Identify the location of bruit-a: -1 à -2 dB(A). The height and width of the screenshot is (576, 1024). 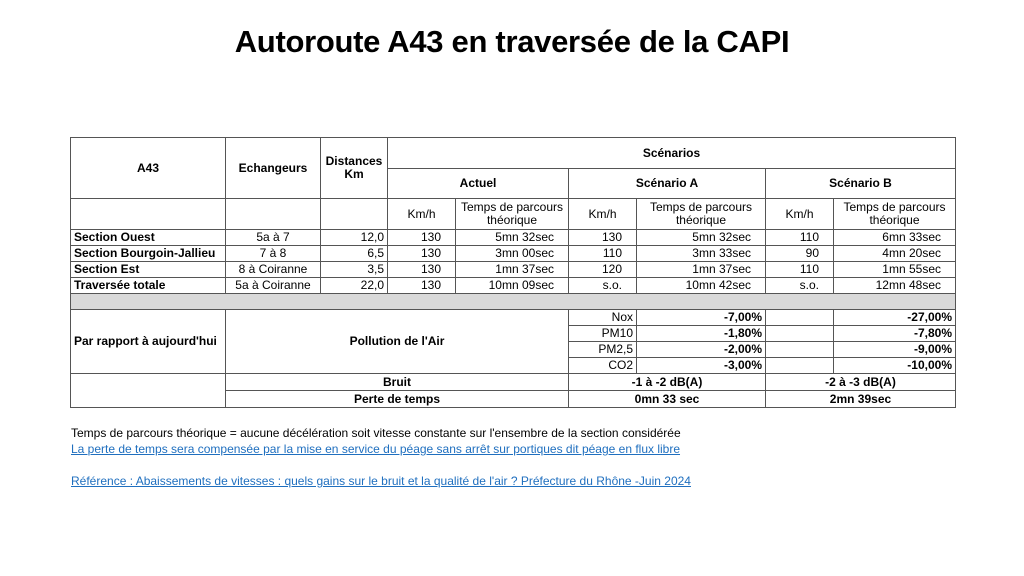
(667, 382).